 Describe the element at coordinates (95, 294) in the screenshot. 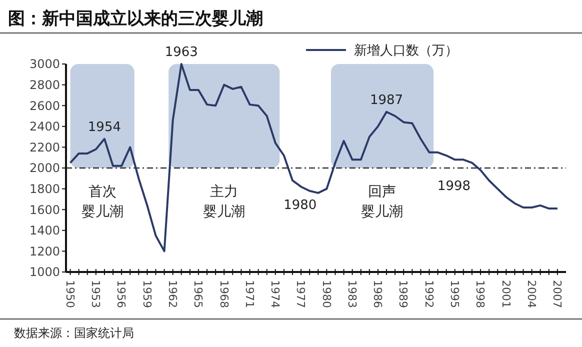

I see `x-tick-label: 1953` at that location.